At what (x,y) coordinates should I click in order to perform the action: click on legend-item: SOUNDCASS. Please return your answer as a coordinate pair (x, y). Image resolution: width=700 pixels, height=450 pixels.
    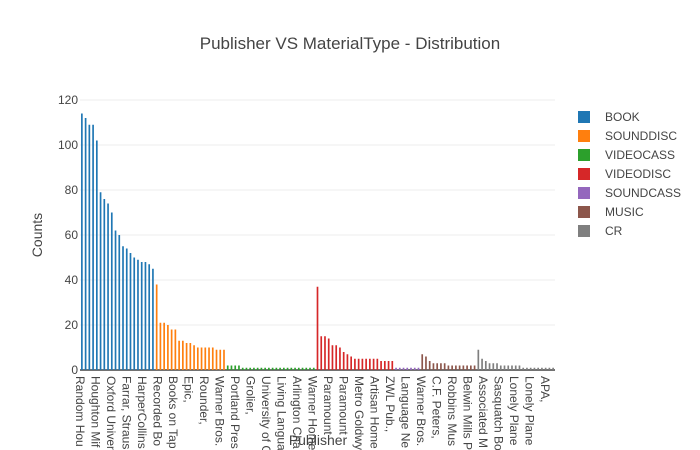
    Looking at the image, I should click on (629, 192).